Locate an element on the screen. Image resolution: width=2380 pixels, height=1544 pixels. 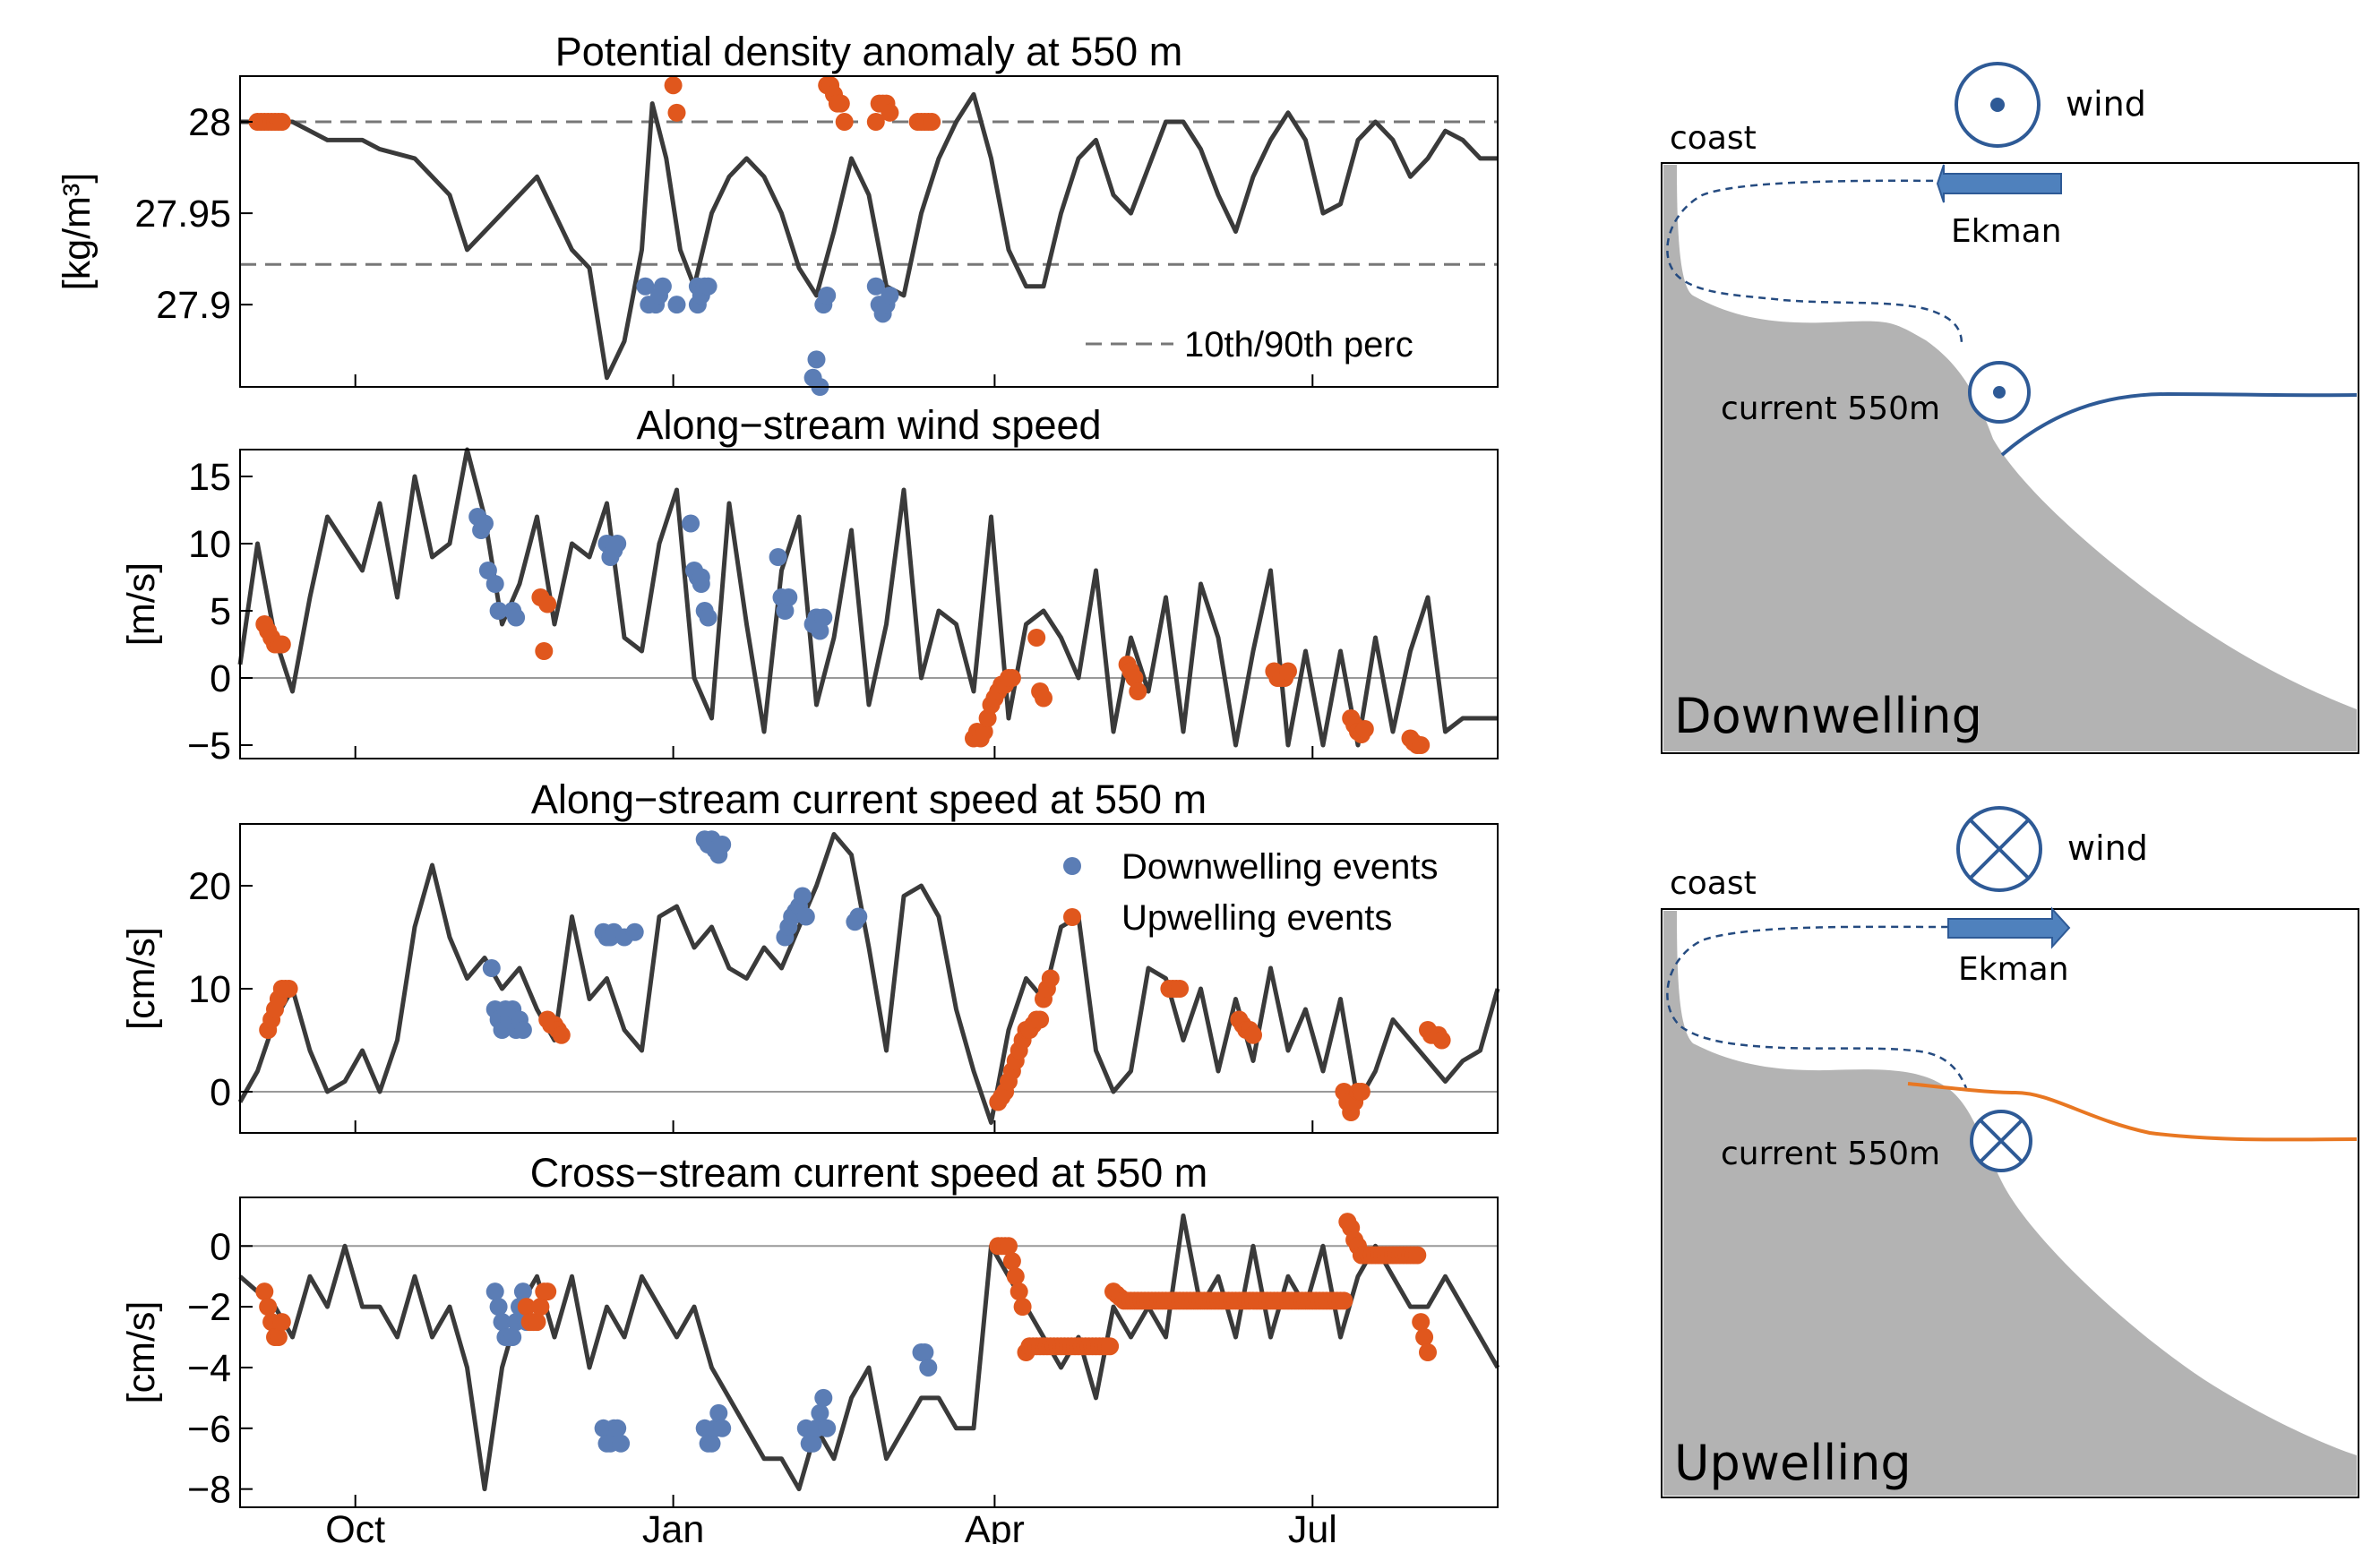
legend-label: Downwelling events is located at coordinates (1280, 867).